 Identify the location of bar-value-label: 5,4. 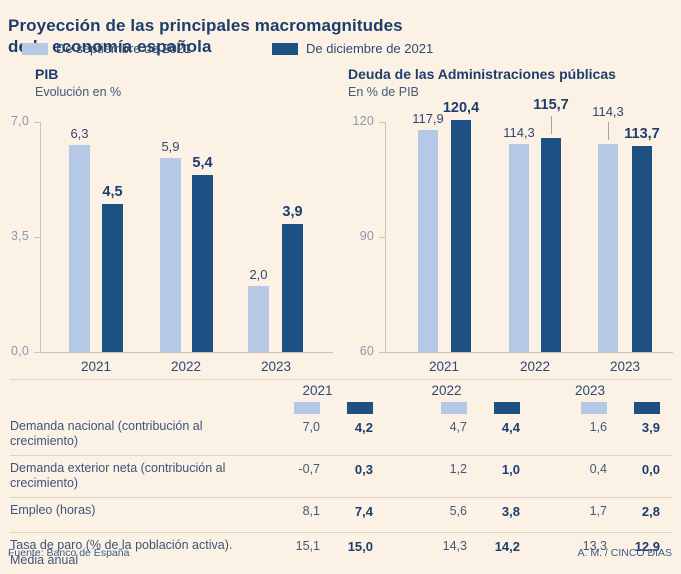
(202, 162).